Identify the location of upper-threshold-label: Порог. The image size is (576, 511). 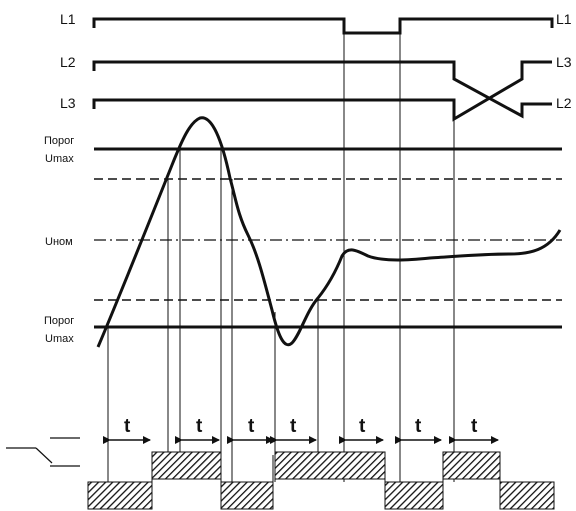
(59, 141).